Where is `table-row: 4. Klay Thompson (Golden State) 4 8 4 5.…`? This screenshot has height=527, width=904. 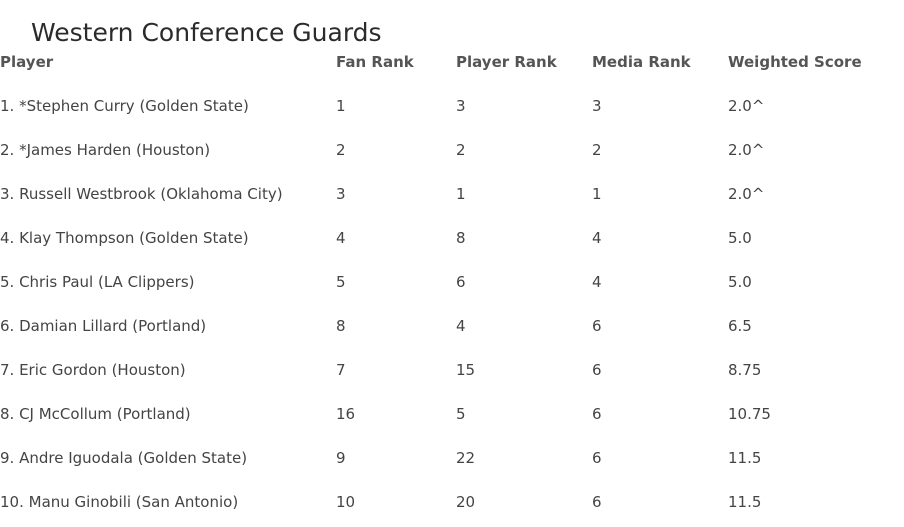
table-row: 4. Klay Thompson (Golden State) 4 8 4 5.… is located at coordinates (452, 238).